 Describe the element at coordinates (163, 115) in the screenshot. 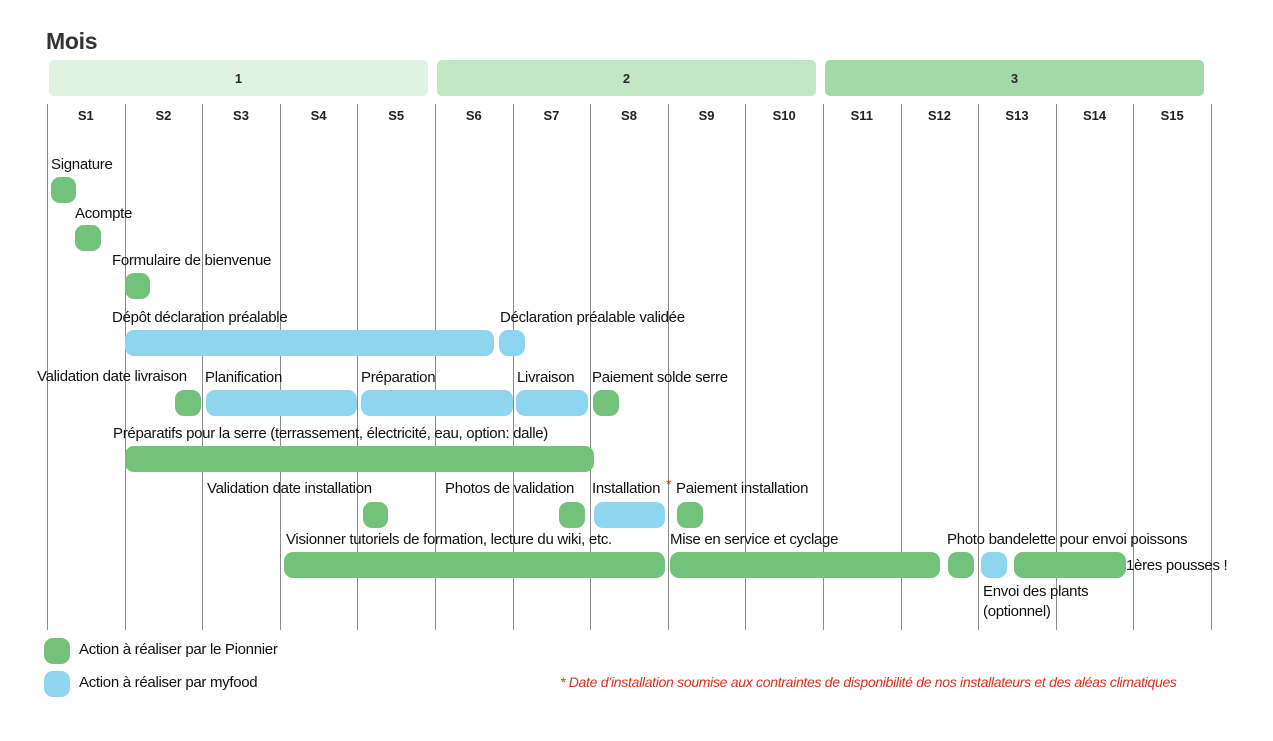

I see `week-label-s2: S2` at that location.